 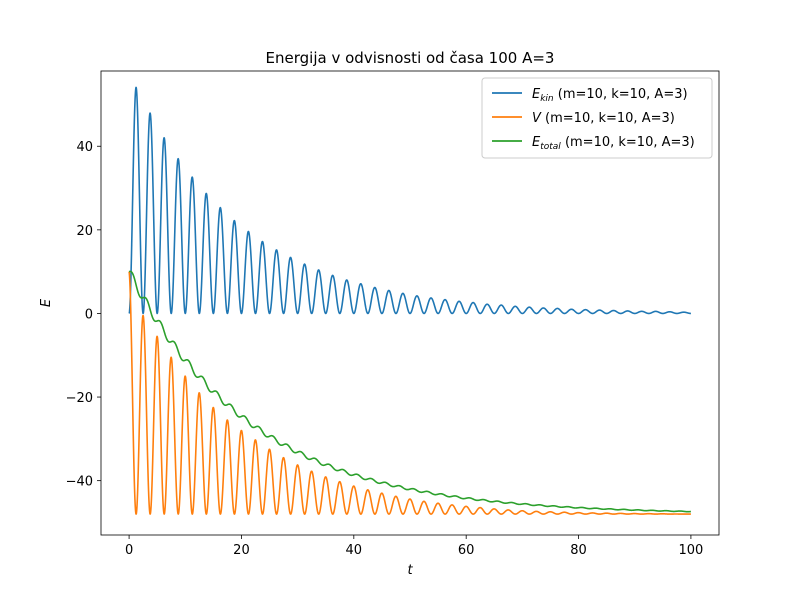 What do you see at coordinates (129, 550) in the screenshot?
I see `x-tick-label: 0` at bounding box center [129, 550].